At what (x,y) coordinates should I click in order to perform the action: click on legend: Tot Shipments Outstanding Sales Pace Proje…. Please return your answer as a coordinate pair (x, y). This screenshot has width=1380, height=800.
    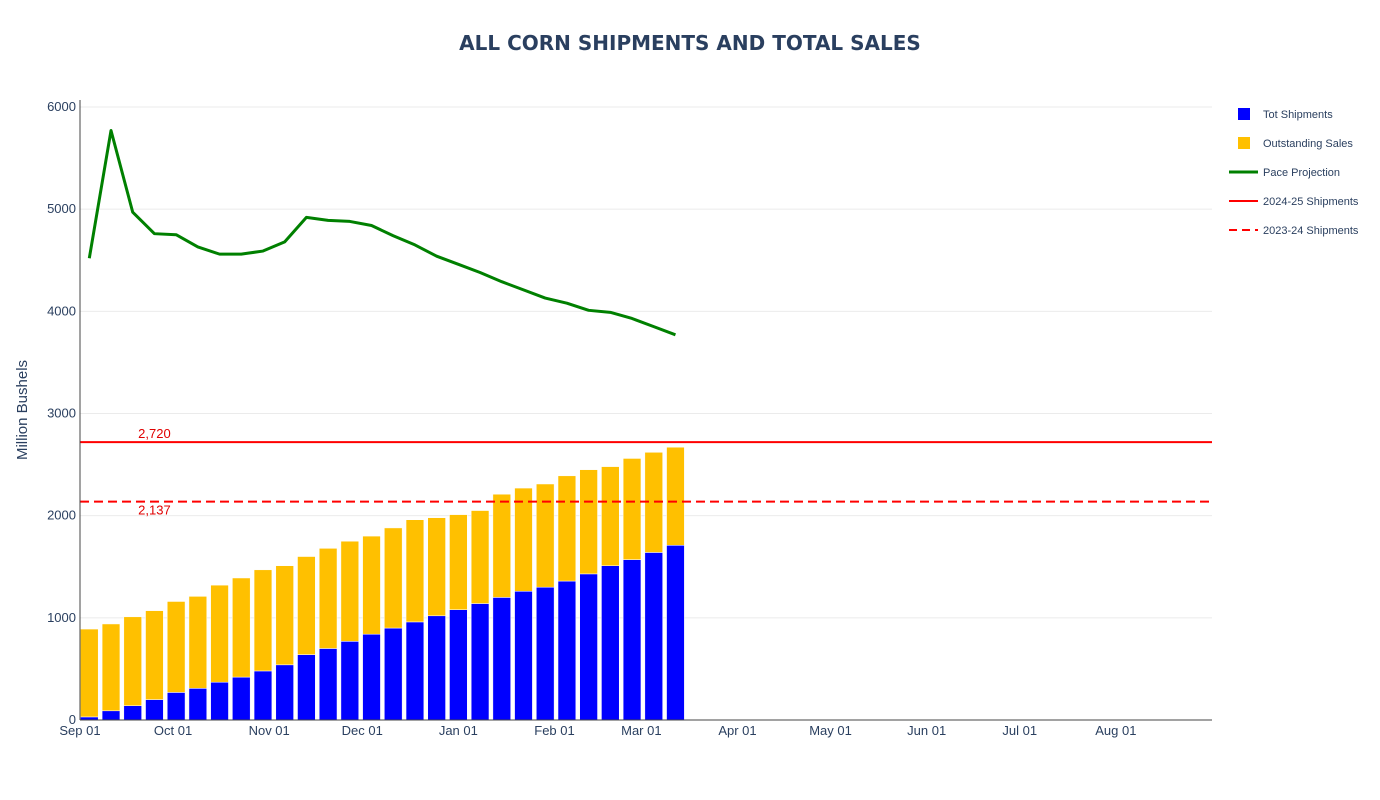
    Looking at the image, I should click on (1294, 172).